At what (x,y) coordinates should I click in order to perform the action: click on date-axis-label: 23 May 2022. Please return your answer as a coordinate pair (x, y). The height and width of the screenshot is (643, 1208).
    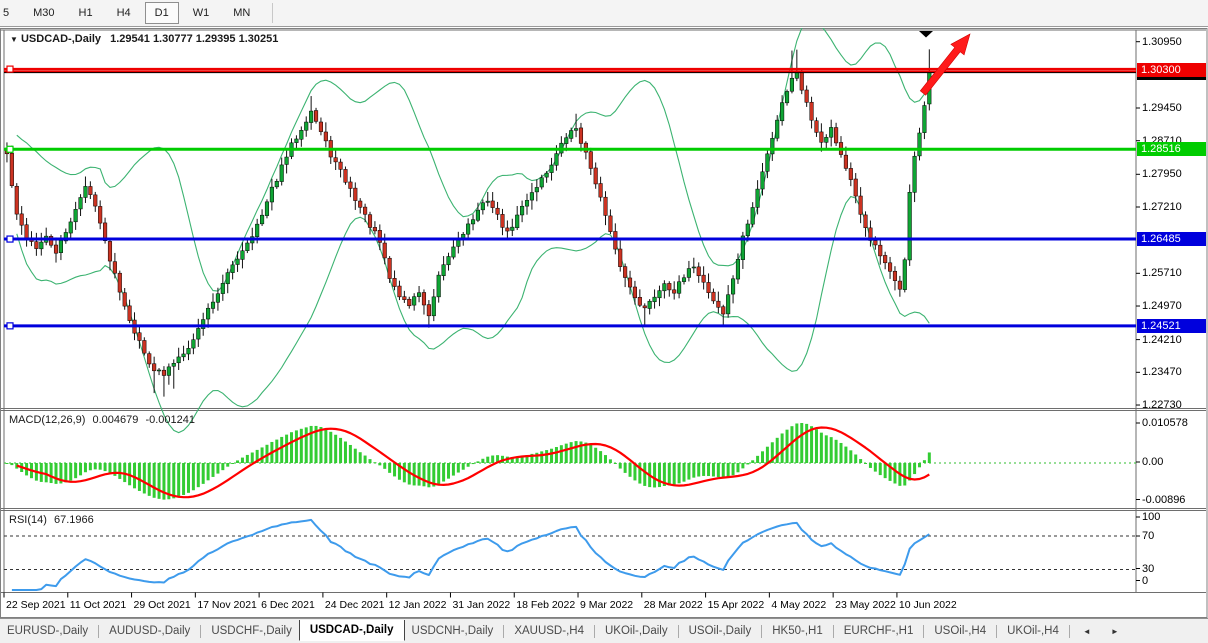
    Looking at the image, I should click on (865, 605).